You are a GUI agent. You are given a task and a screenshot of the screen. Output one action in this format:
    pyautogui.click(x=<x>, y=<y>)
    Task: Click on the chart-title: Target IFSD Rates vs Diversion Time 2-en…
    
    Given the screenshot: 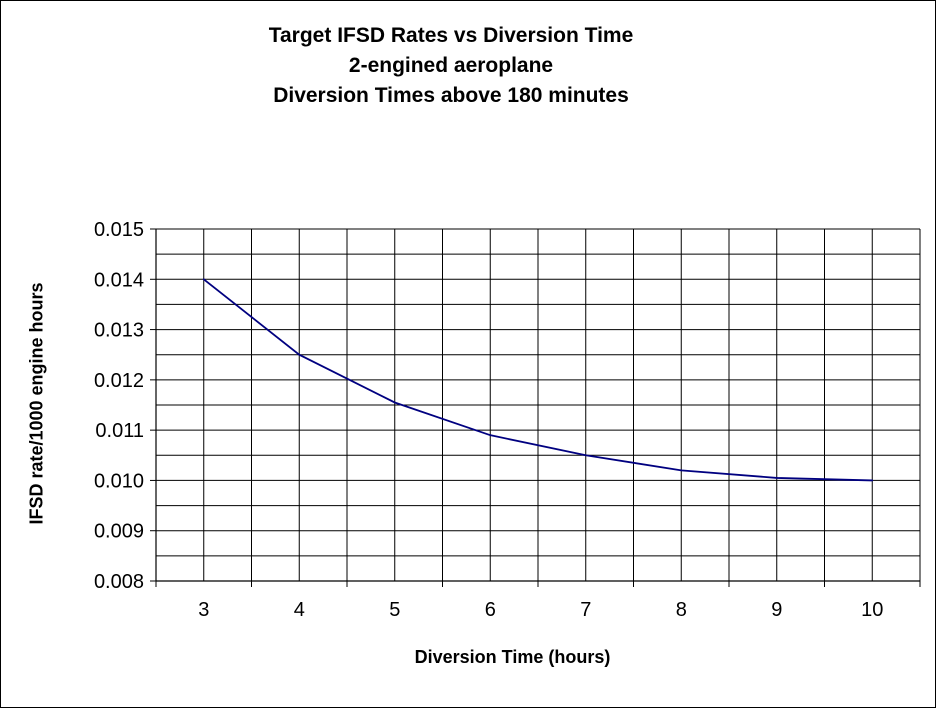 What is the action you would take?
    pyautogui.click(x=451, y=66)
    